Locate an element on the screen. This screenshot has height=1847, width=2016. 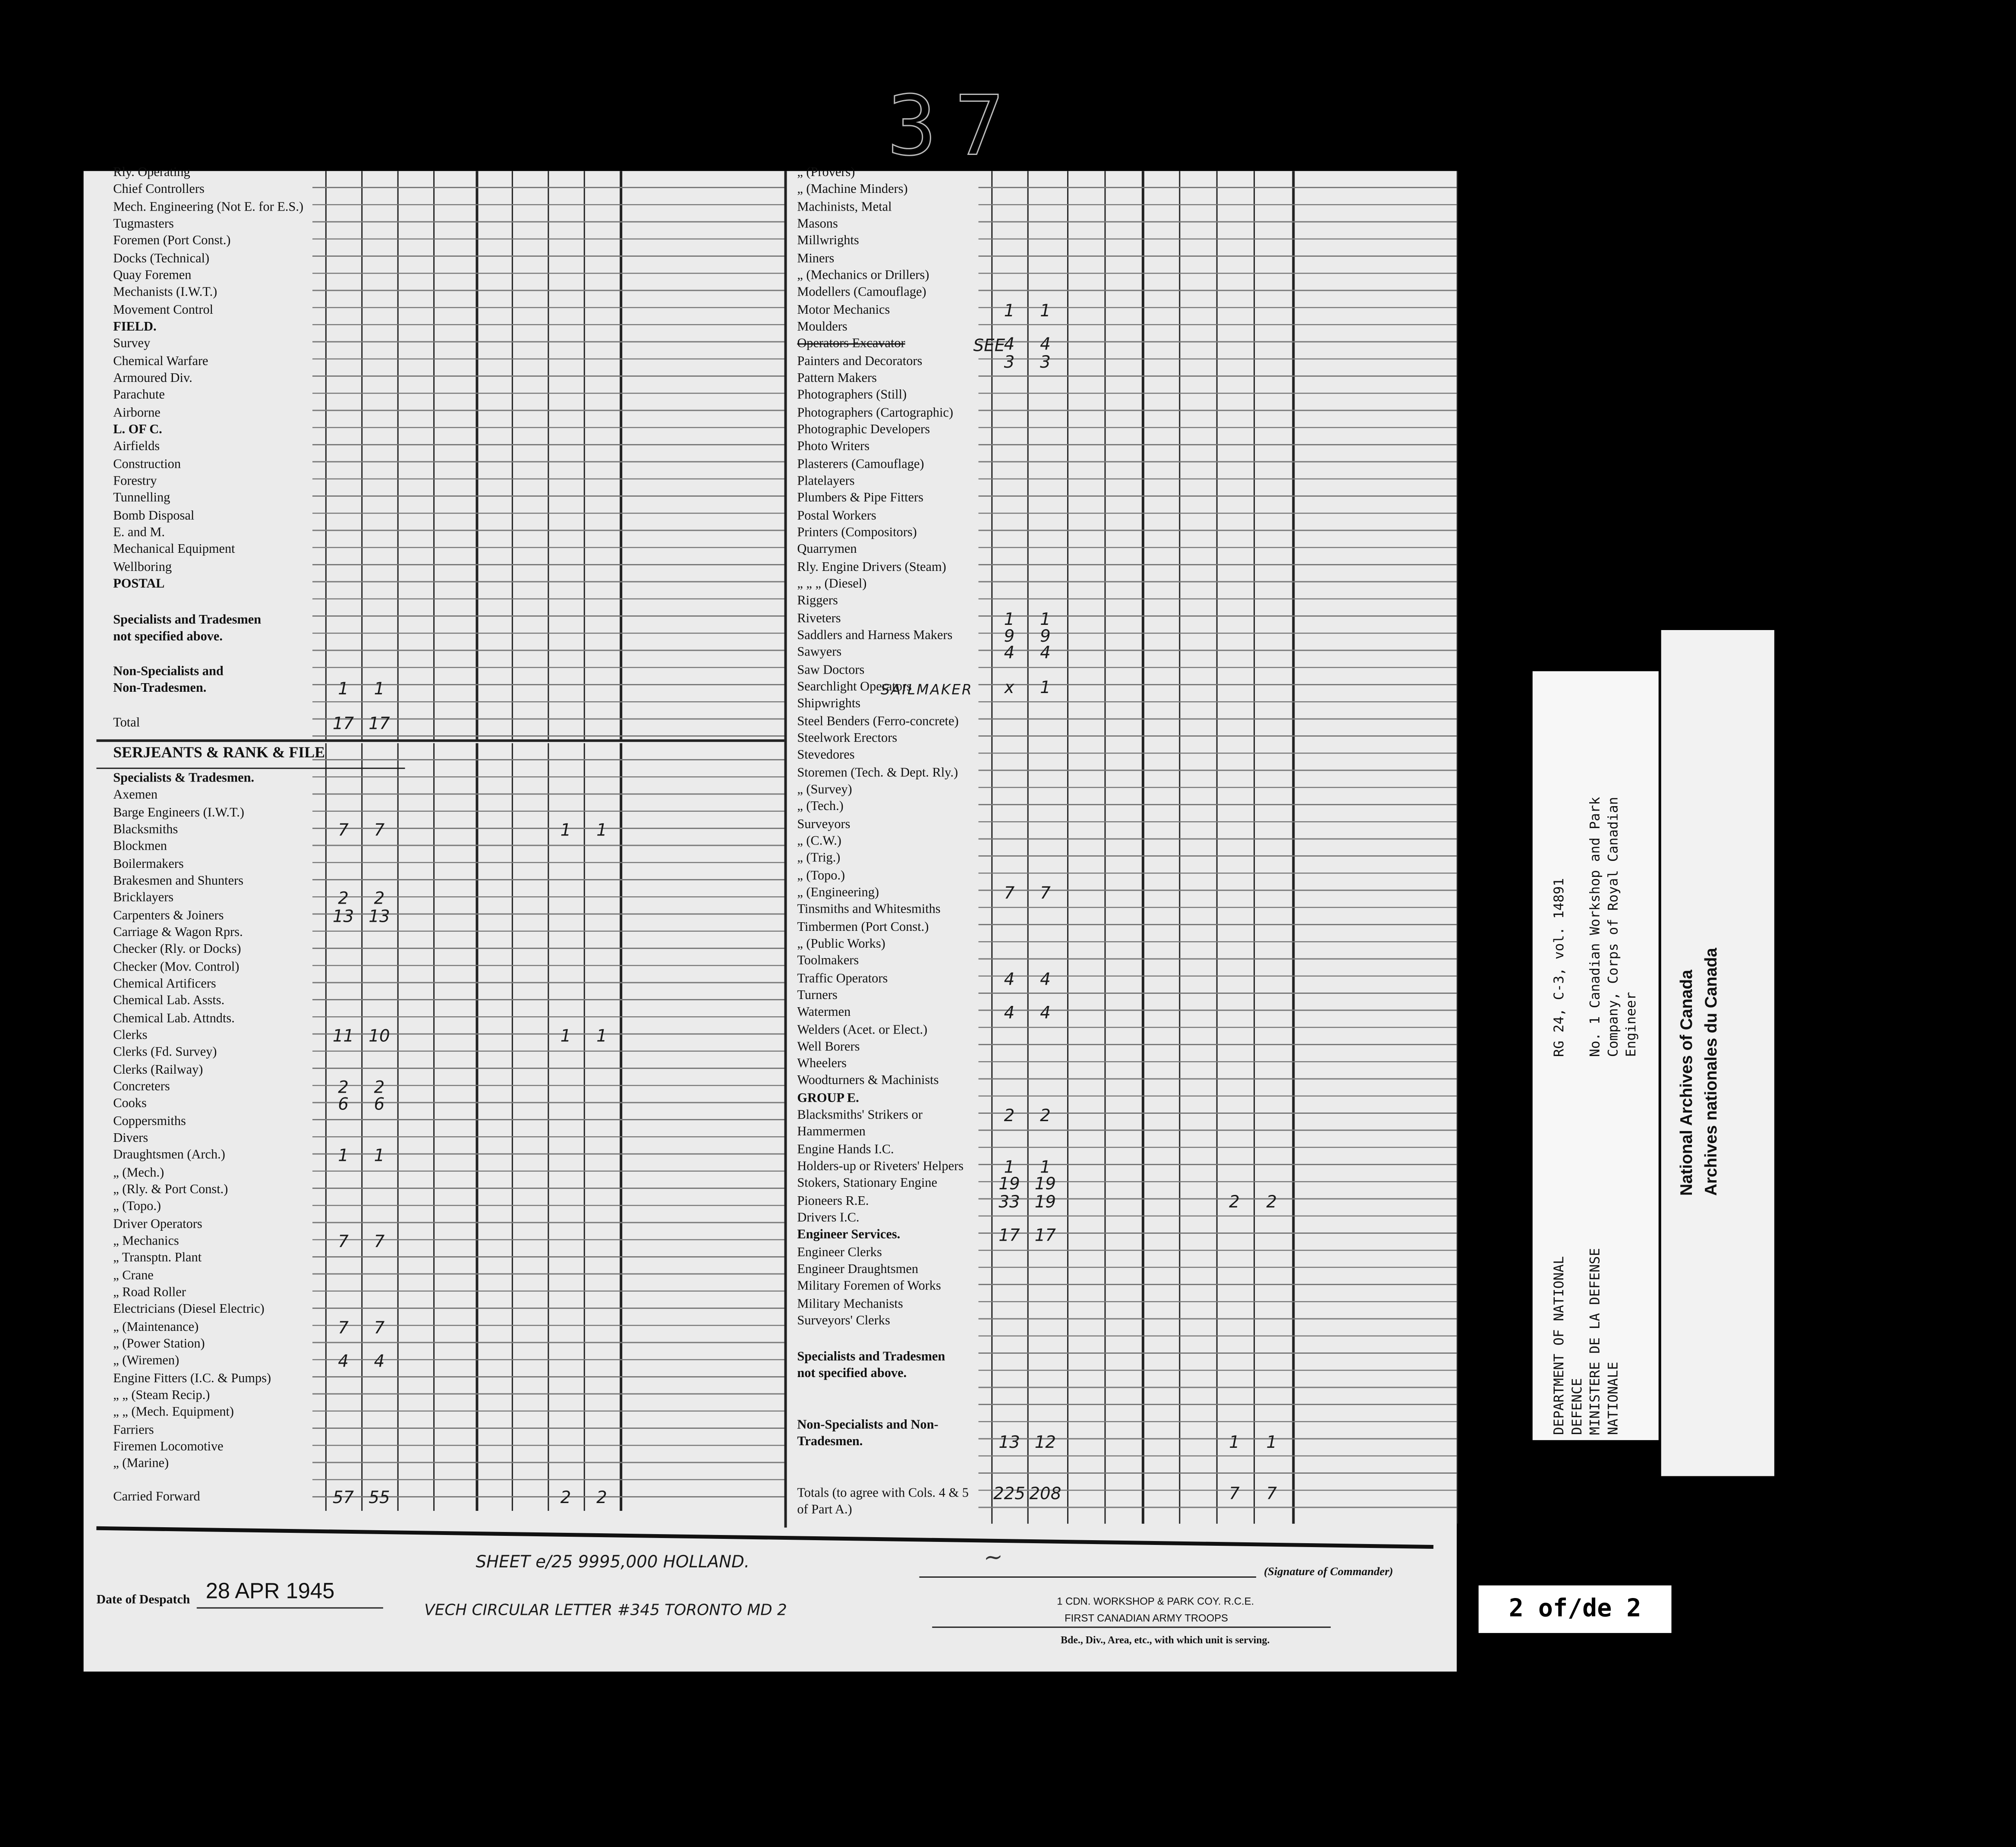
handwritten-count: 19 is located at coordinates (1045, 1185).